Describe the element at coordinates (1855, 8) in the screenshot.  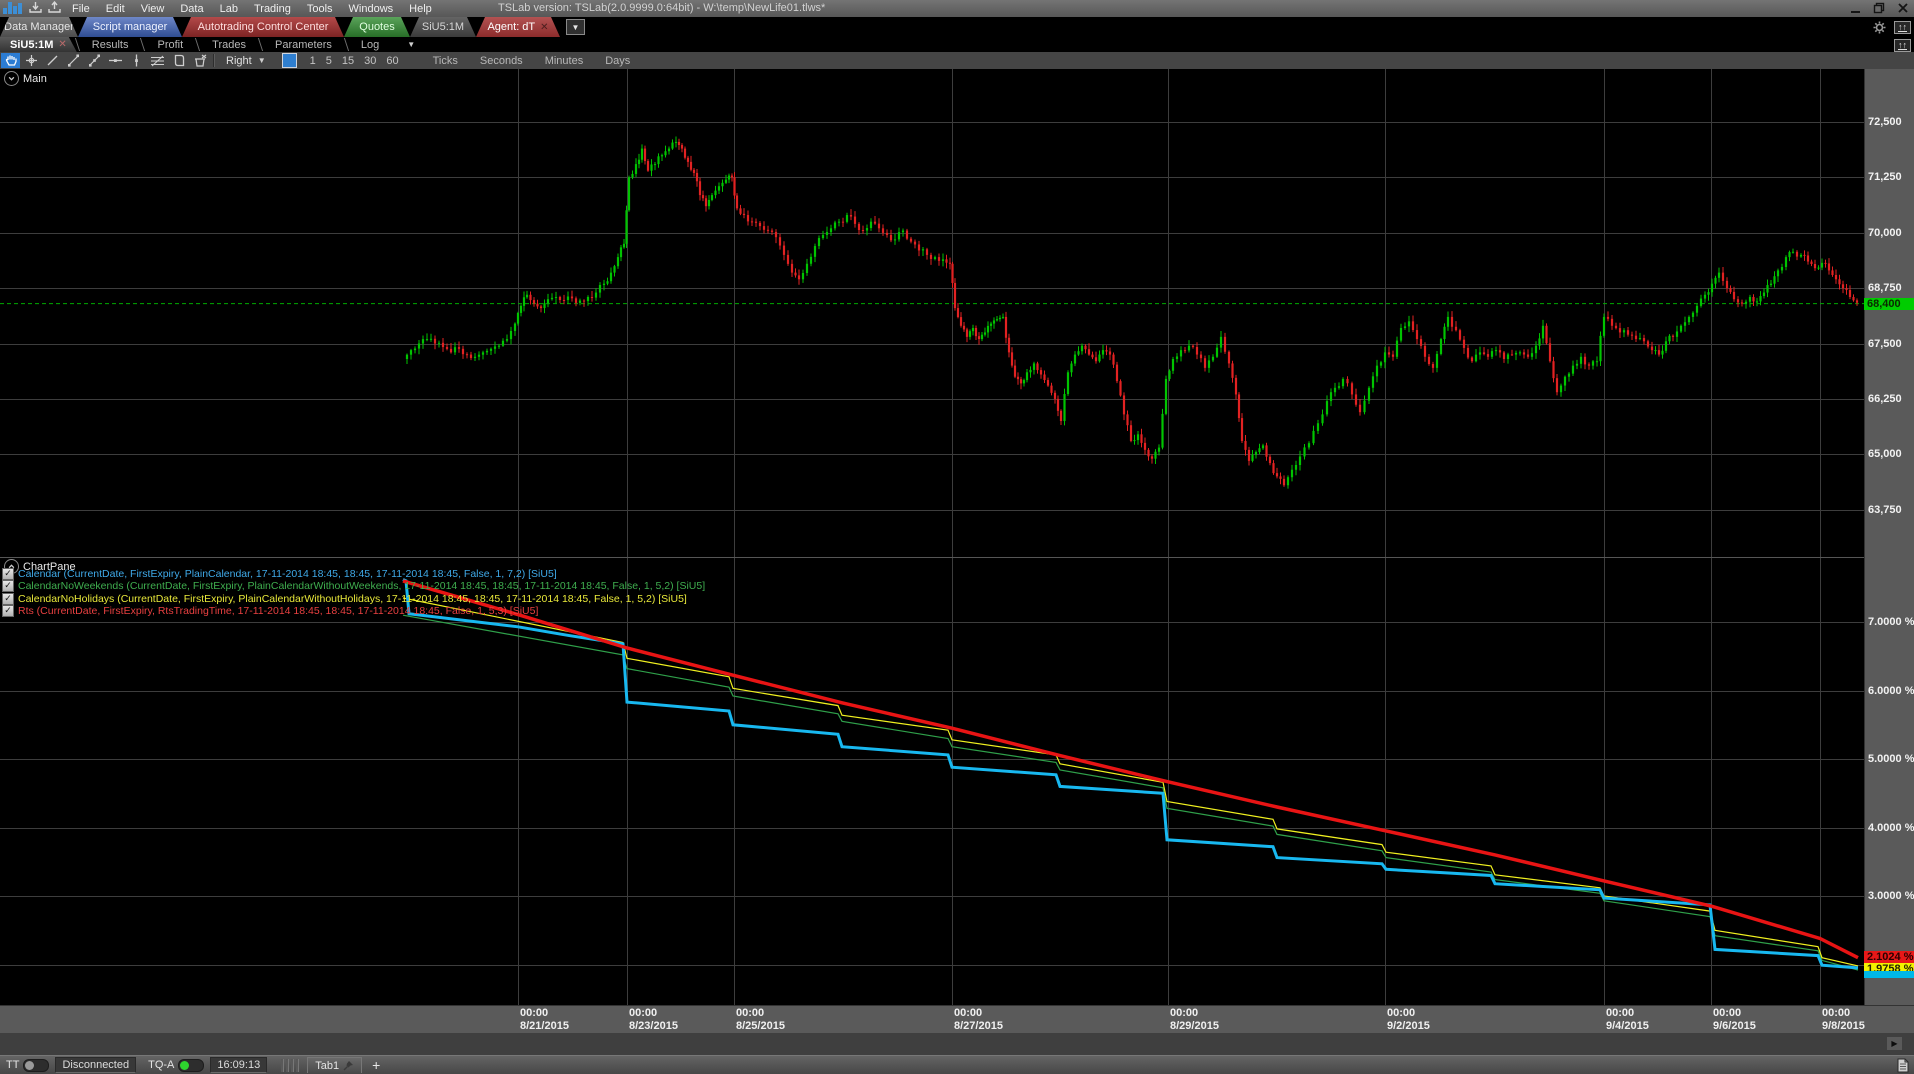
I see `minimize-button` at that location.